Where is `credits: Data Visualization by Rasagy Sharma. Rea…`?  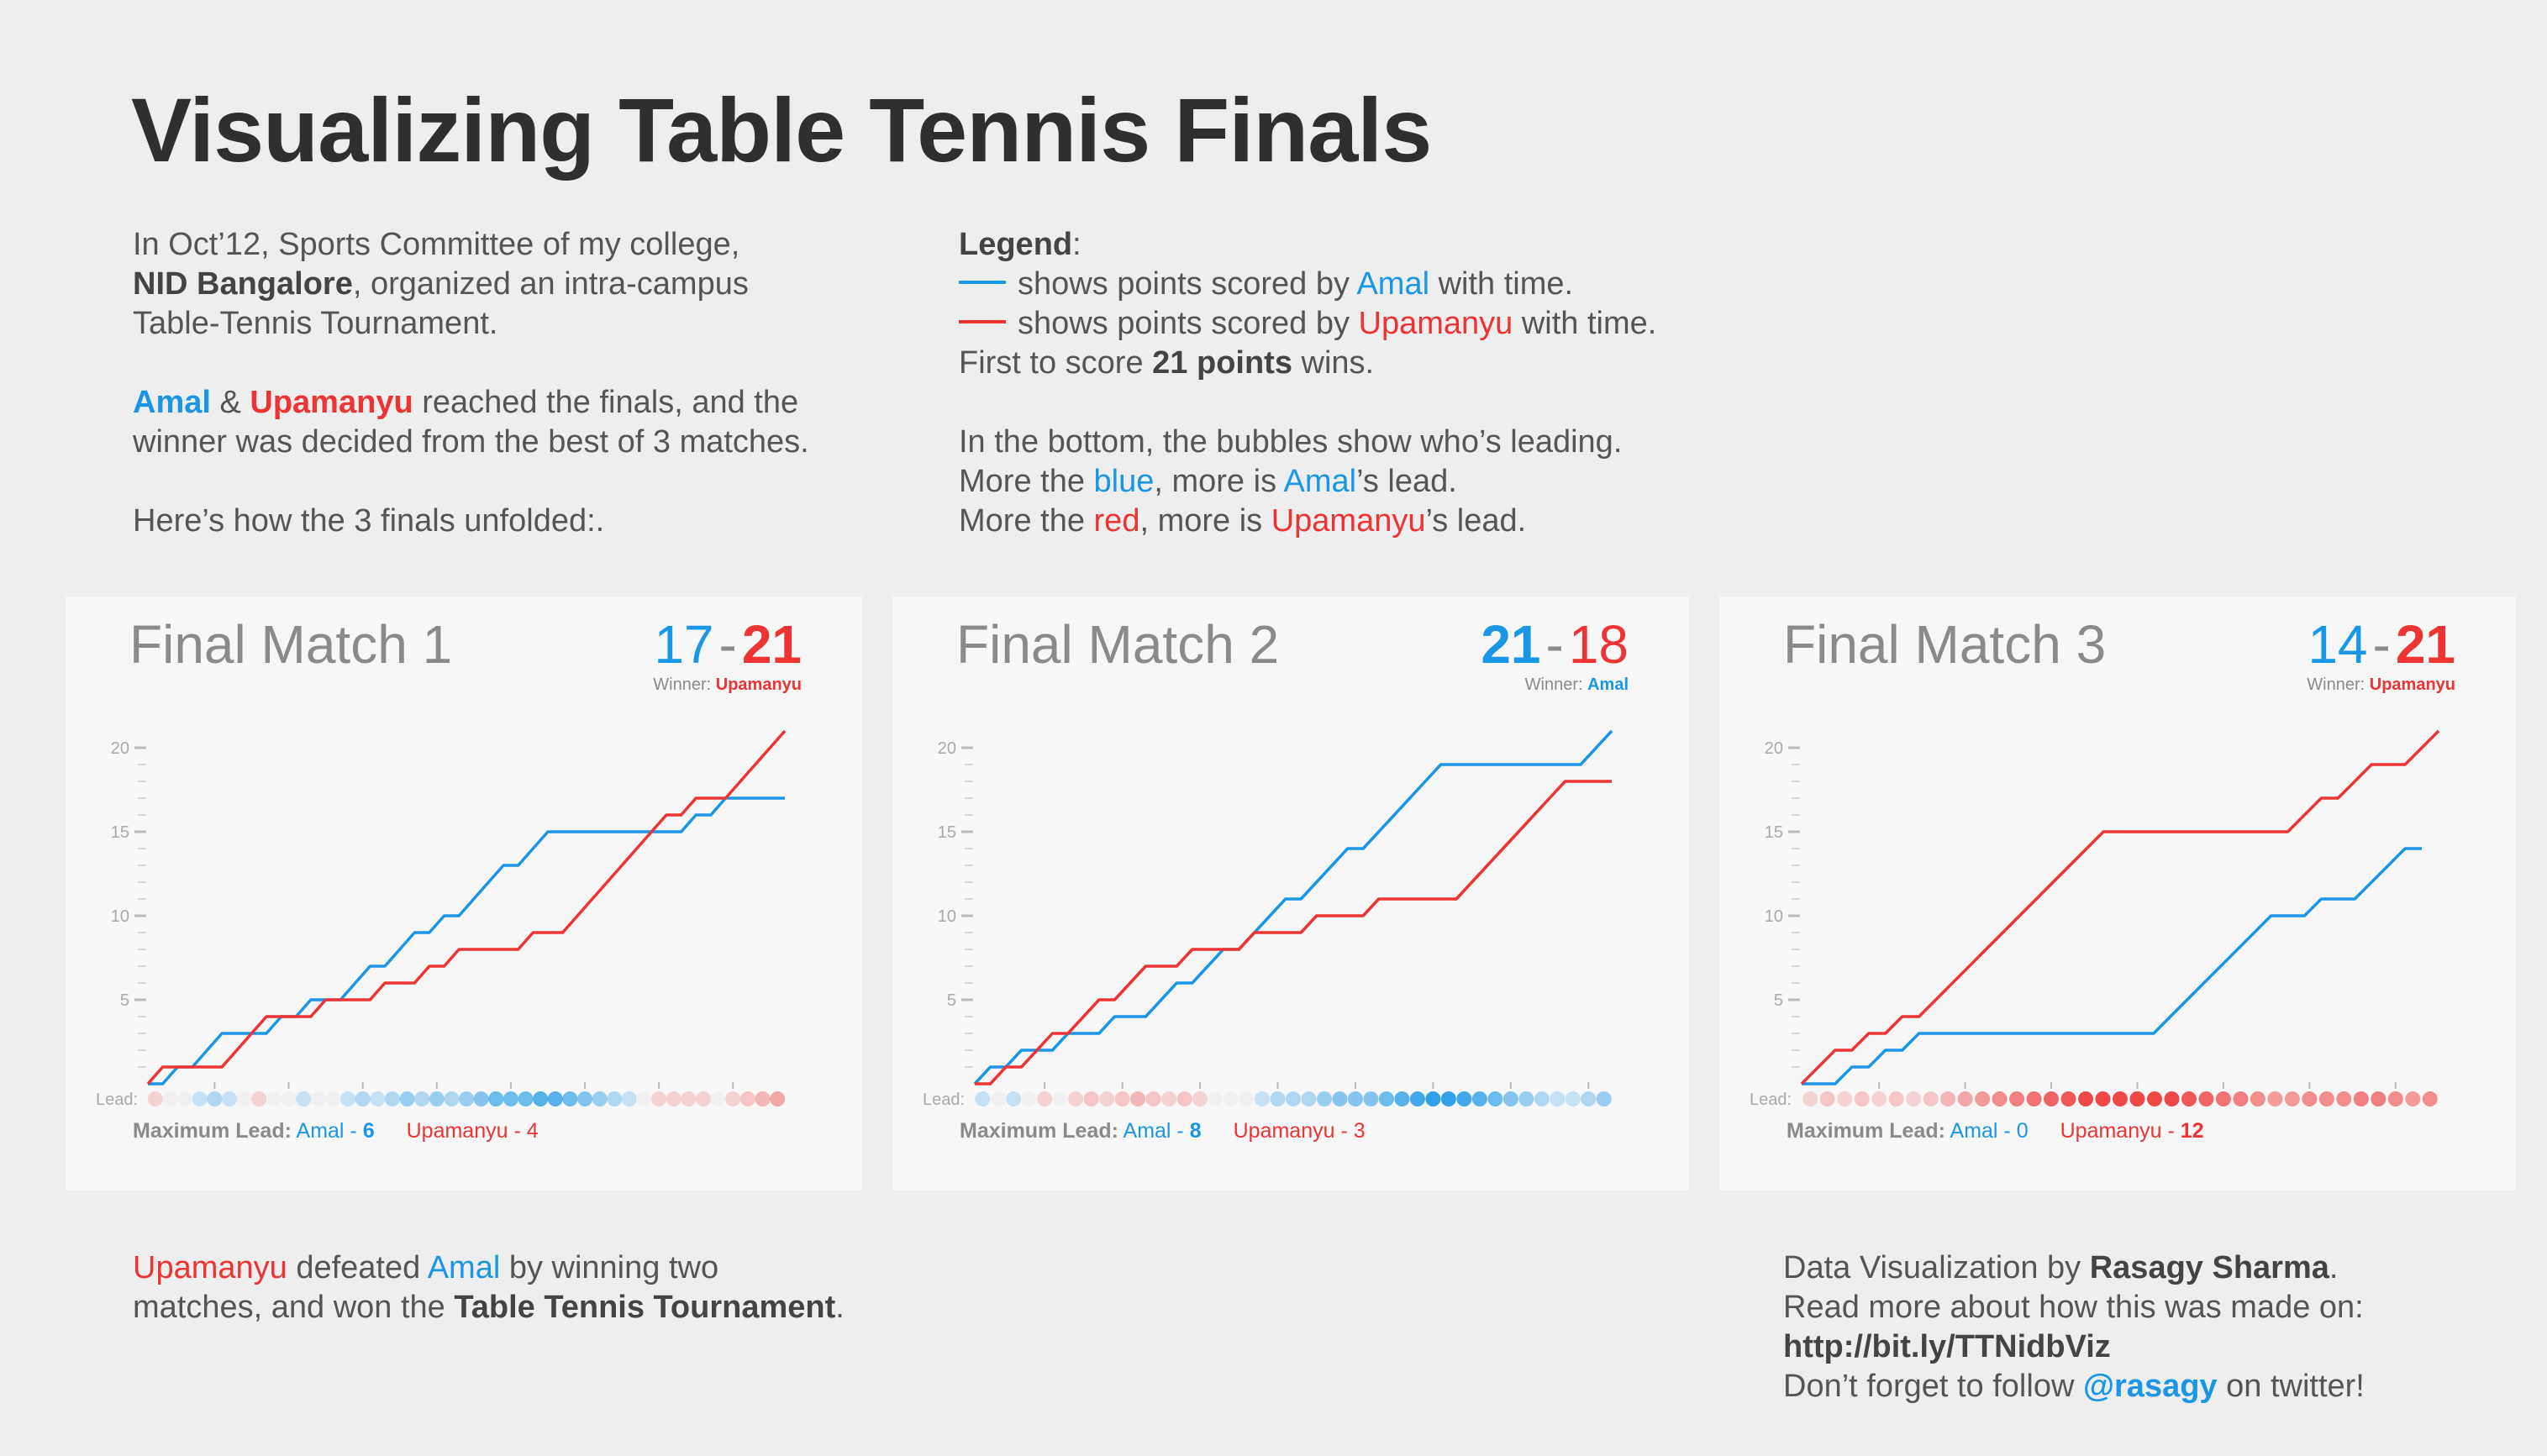
credits: Data Visualization by Rasagy Sharma. Rea… is located at coordinates (2074, 1327).